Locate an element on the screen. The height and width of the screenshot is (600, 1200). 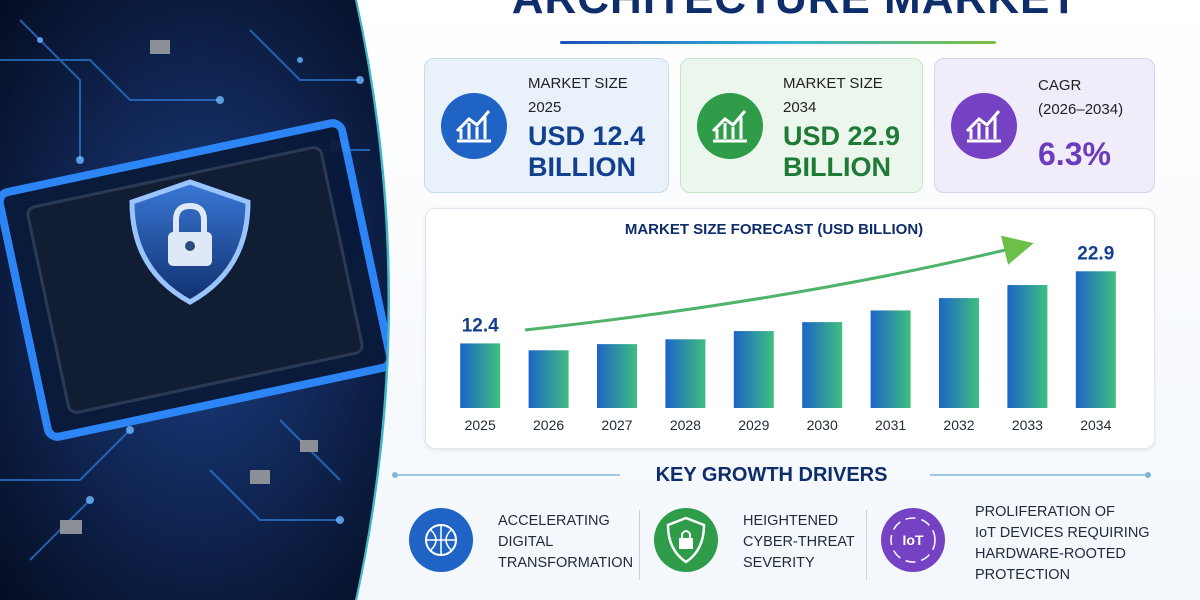
trend-arrow is located at coordinates (779, 283).